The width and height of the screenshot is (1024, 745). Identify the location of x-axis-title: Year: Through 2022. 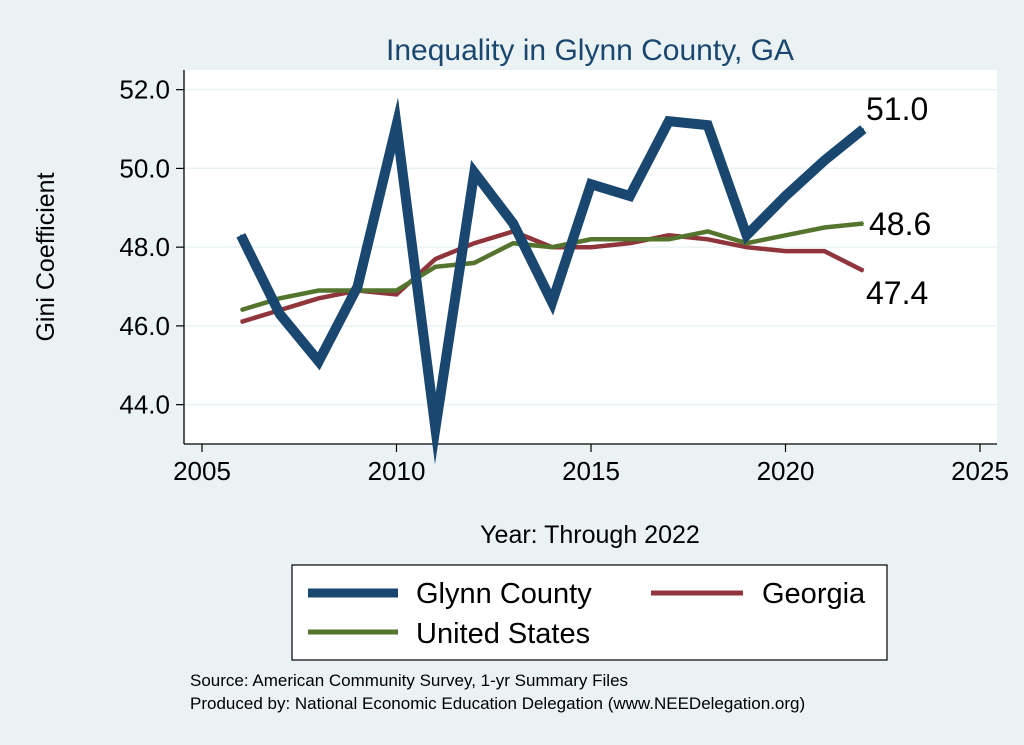
(590, 535).